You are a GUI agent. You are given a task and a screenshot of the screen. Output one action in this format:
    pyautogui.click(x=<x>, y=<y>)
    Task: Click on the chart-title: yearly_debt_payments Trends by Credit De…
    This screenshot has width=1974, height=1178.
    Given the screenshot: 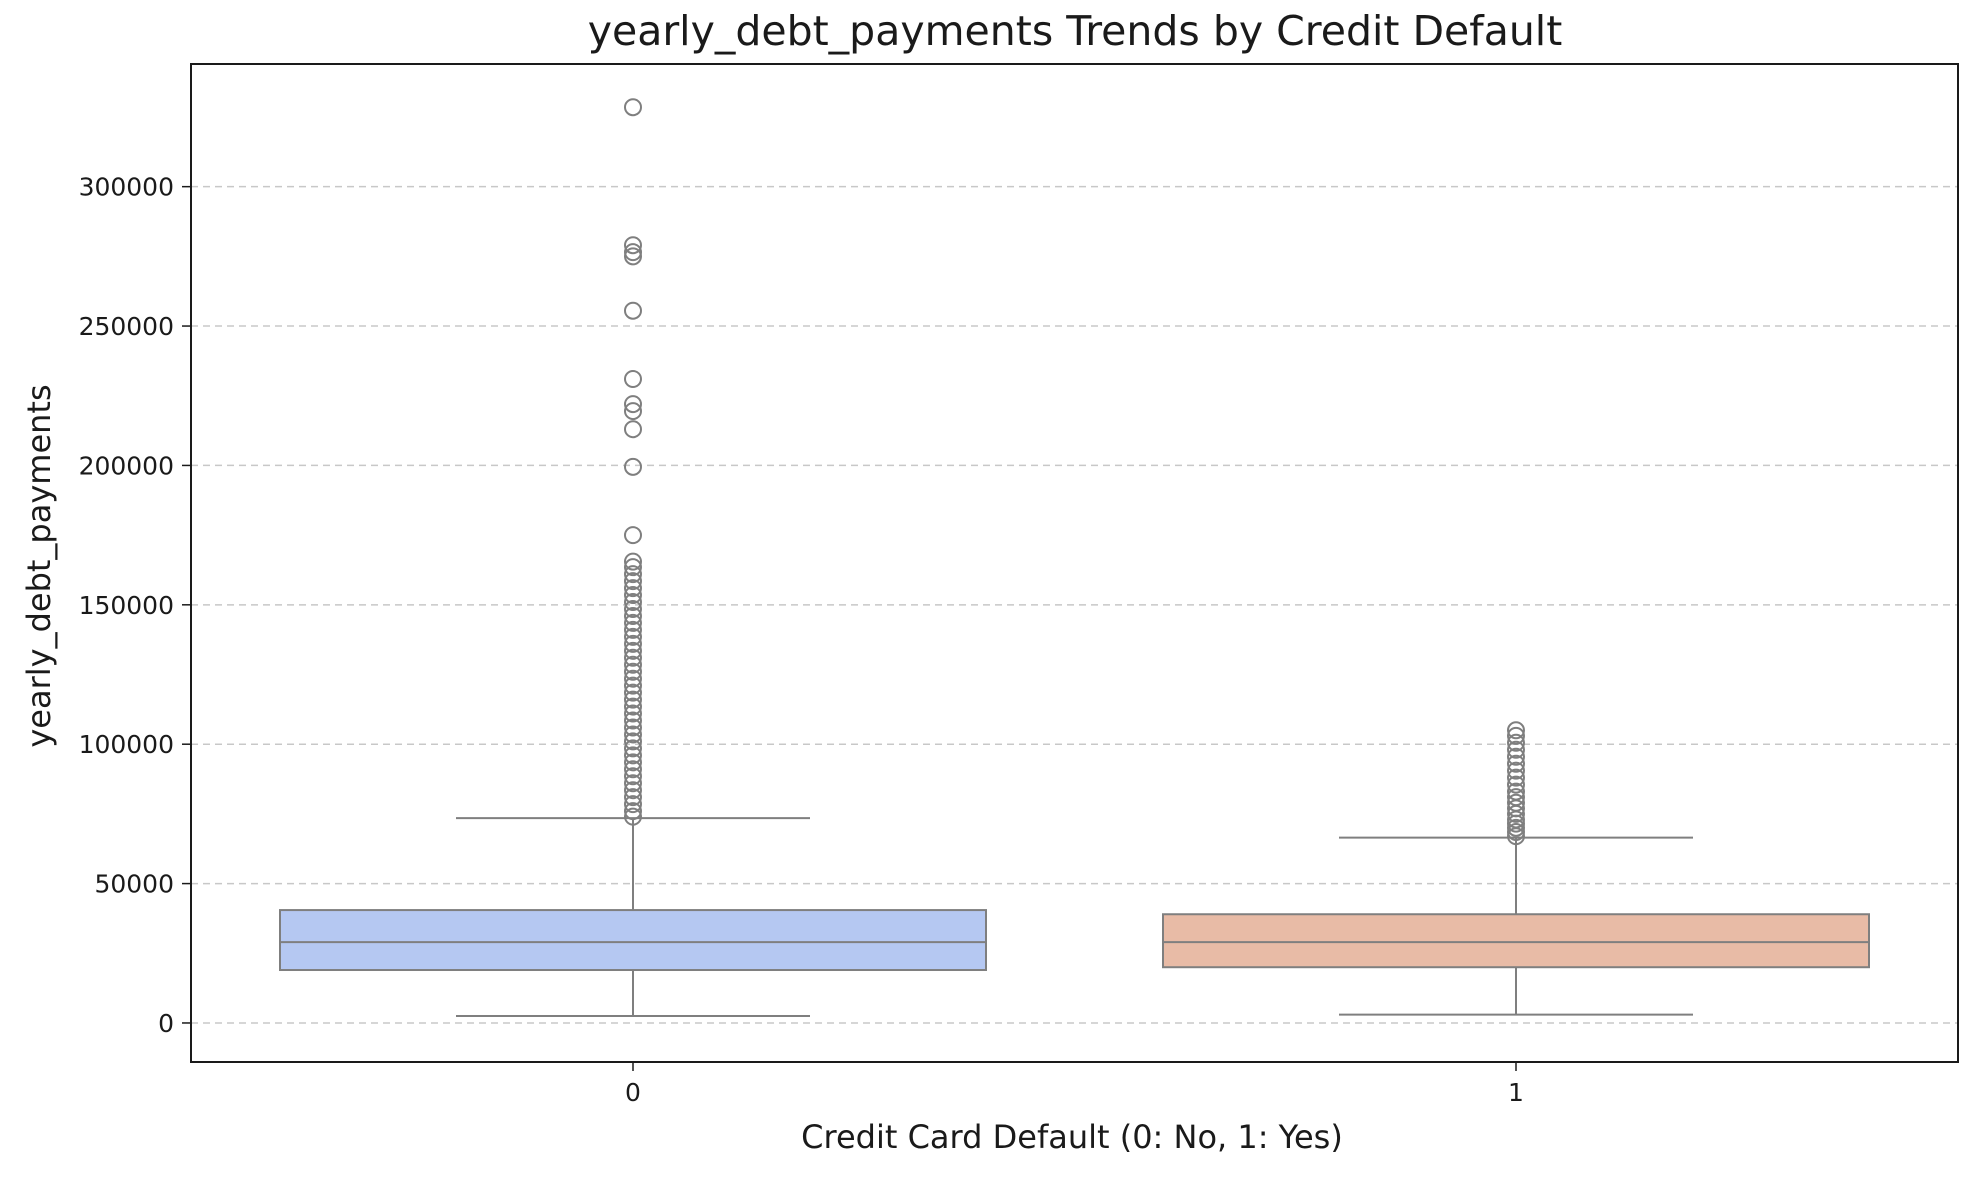 What is the action you would take?
    pyautogui.click(x=1075, y=31)
    